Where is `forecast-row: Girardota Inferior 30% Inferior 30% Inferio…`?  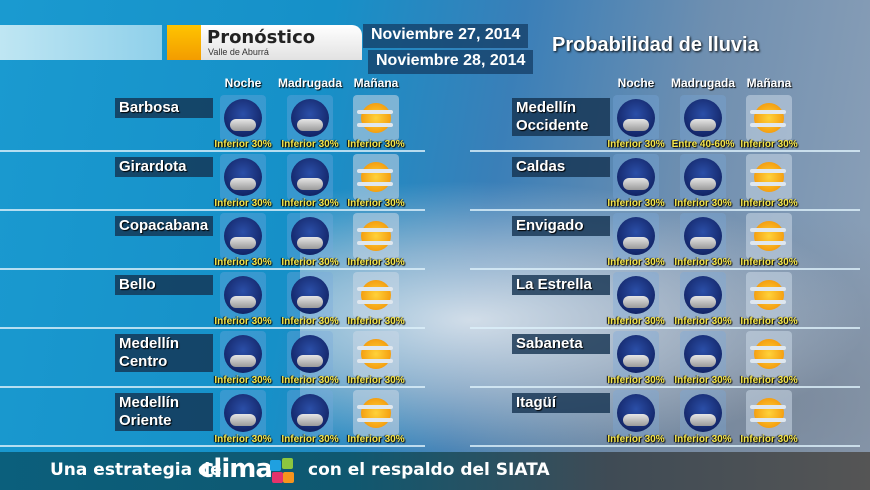
forecast-row: Girardota Inferior 30% Inferior 30% Inferio… is located at coordinates (435, 182).